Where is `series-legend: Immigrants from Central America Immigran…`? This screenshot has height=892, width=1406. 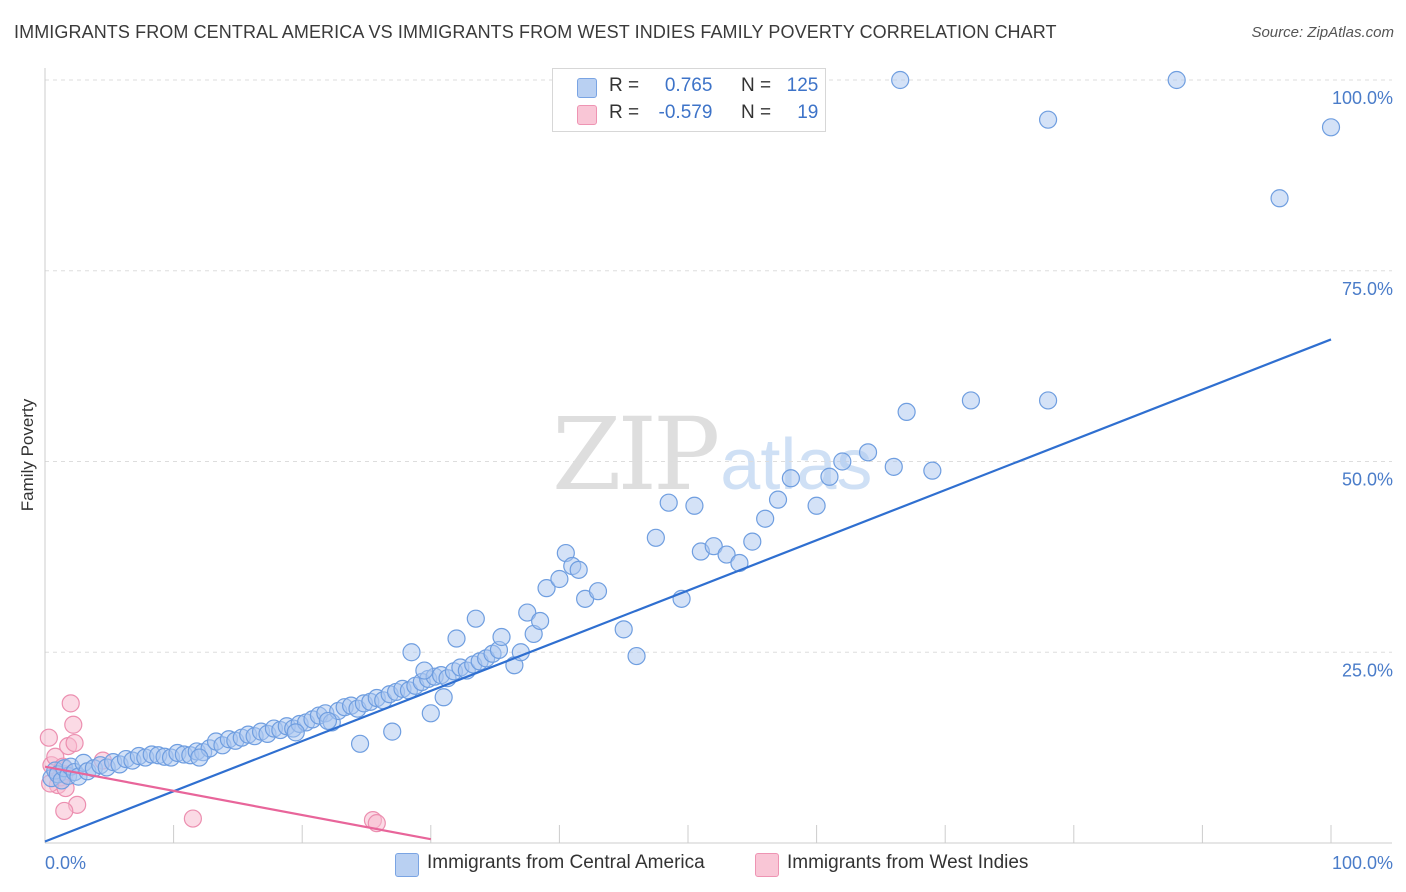 series-legend: Immigrants from Central America Immigran… is located at coordinates (703, 865).